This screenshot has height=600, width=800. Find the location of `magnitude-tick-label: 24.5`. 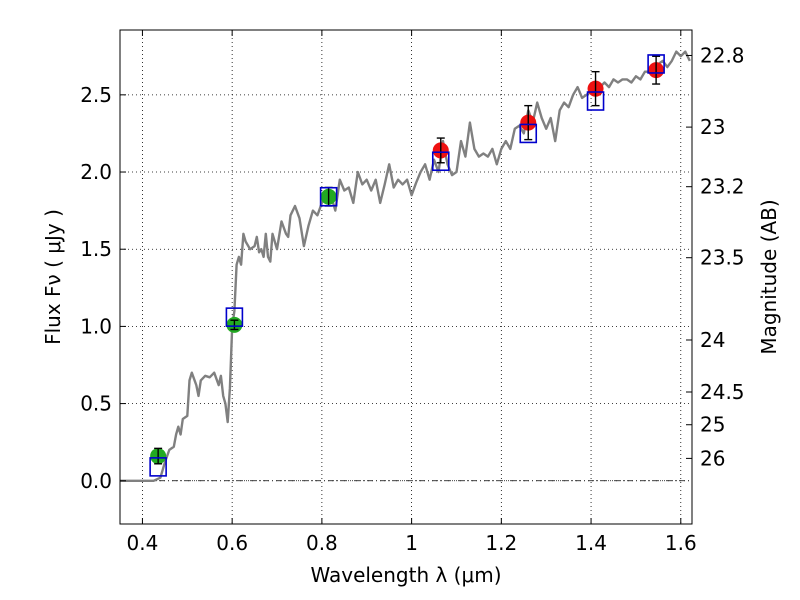

magnitude-tick-label: 24.5 is located at coordinates (722, 392).